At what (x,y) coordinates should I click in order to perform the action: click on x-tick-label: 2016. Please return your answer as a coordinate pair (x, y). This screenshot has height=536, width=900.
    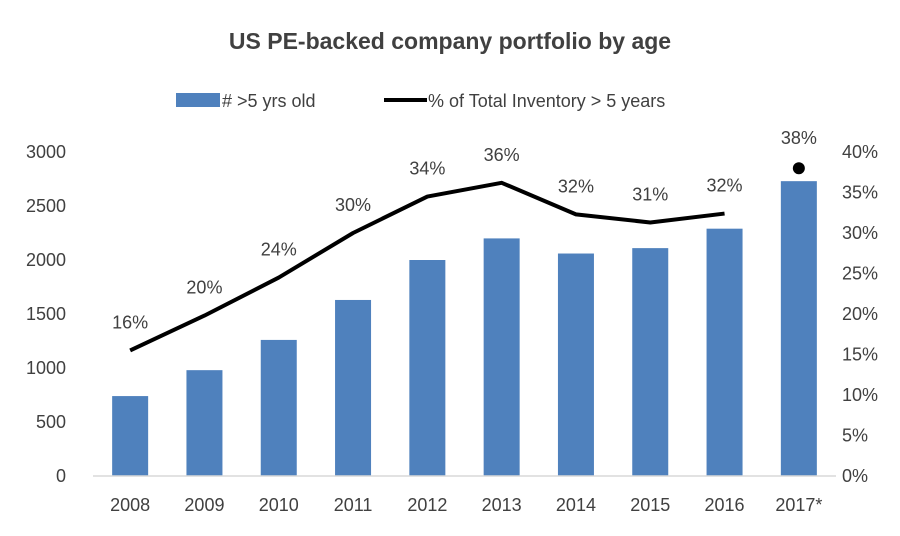
    Looking at the image, I should click on (725, 505).